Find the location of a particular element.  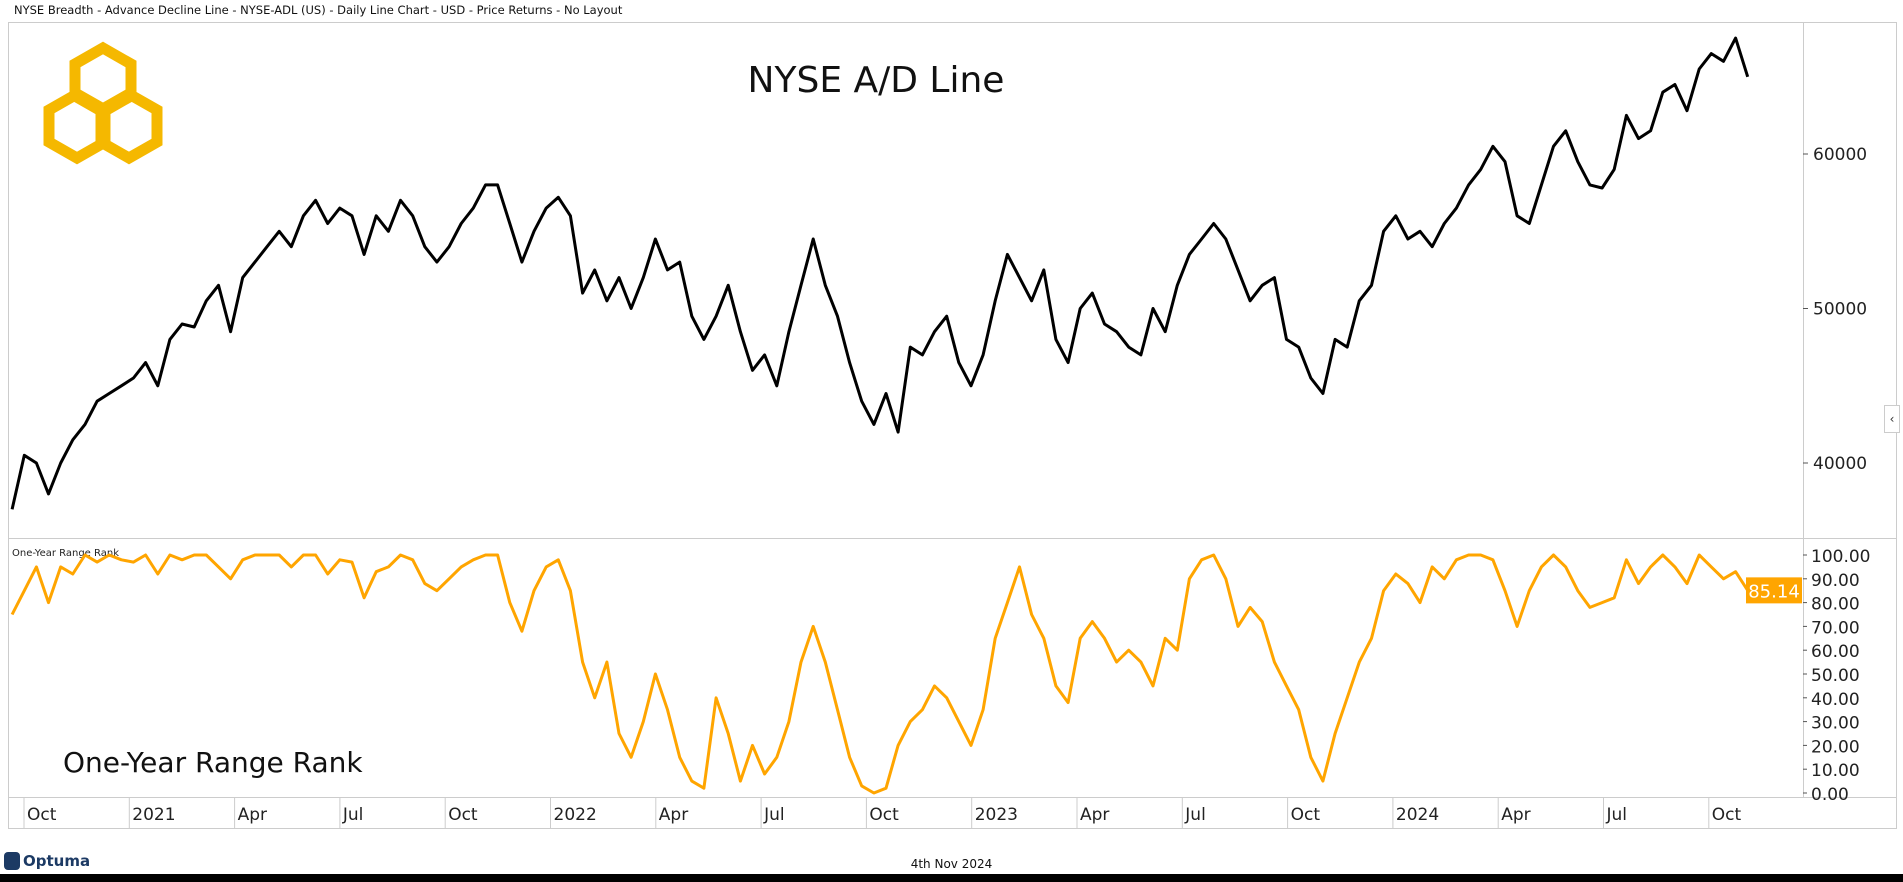

footer-date: 4th Nov 2024 is located at coordinates (951, 864).